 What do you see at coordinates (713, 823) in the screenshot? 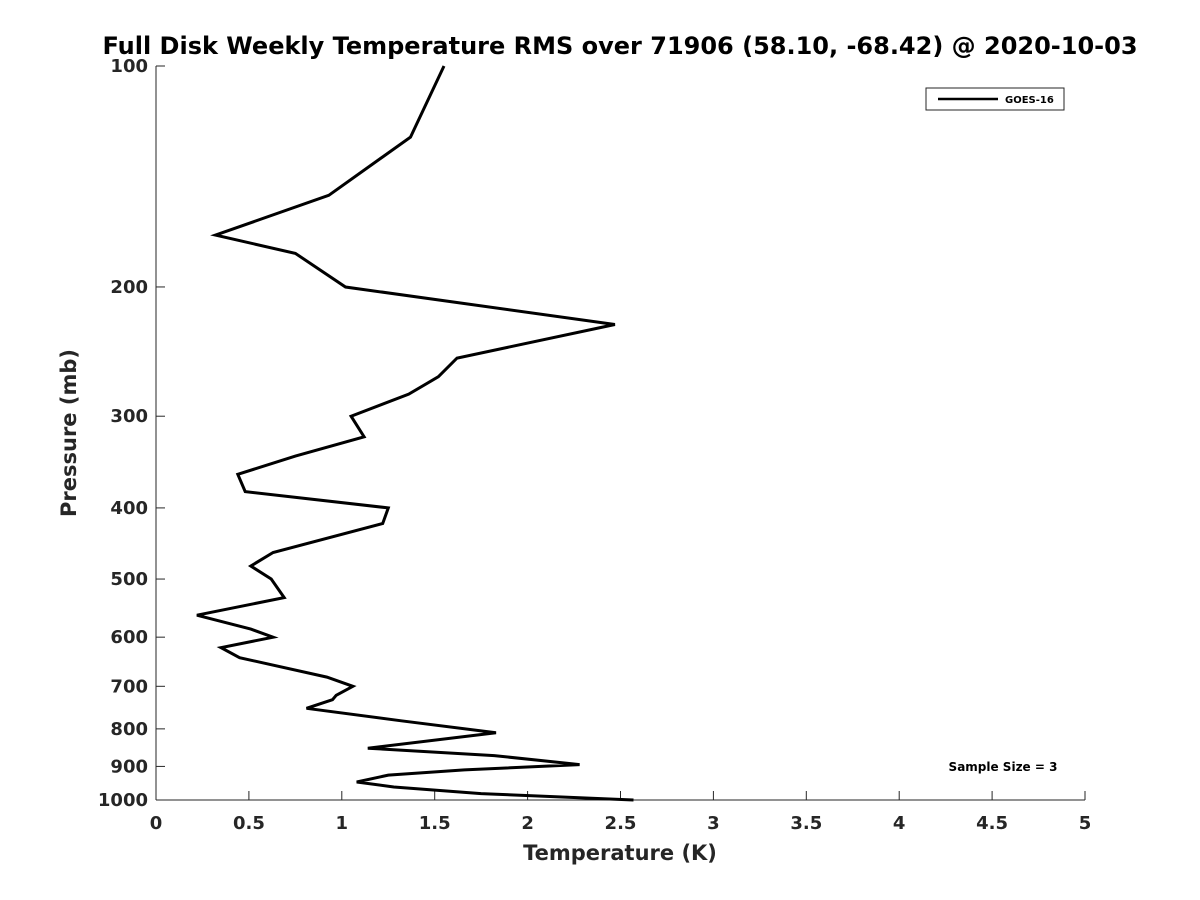
I see `x-tick-label: 3` at bounding box center [713, 823].